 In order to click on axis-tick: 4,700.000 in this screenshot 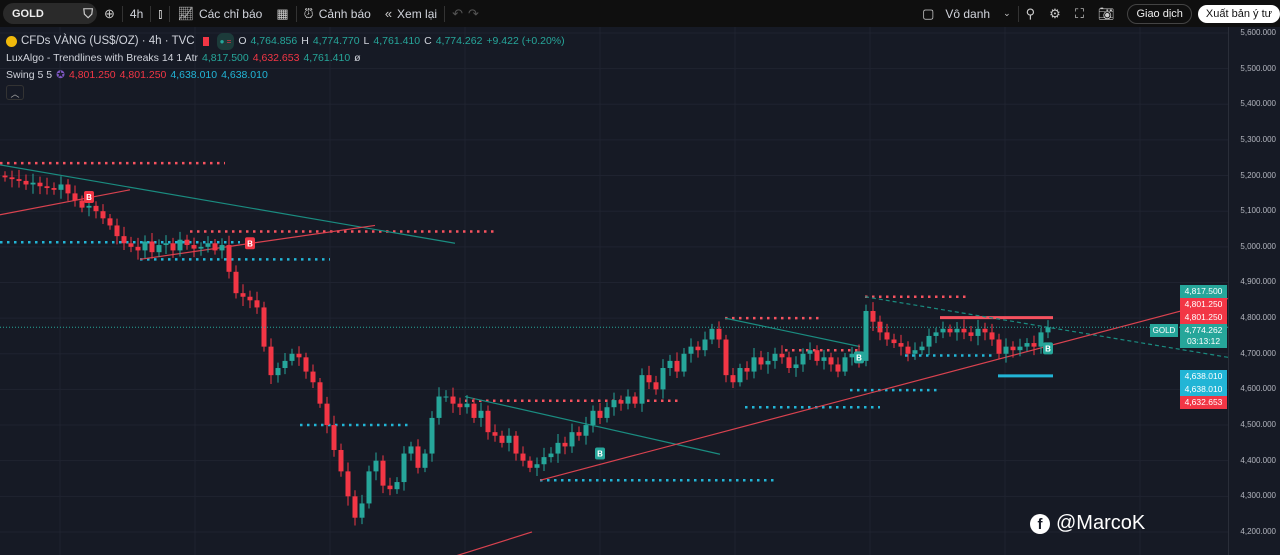, I will do `click(1258, 353)`.